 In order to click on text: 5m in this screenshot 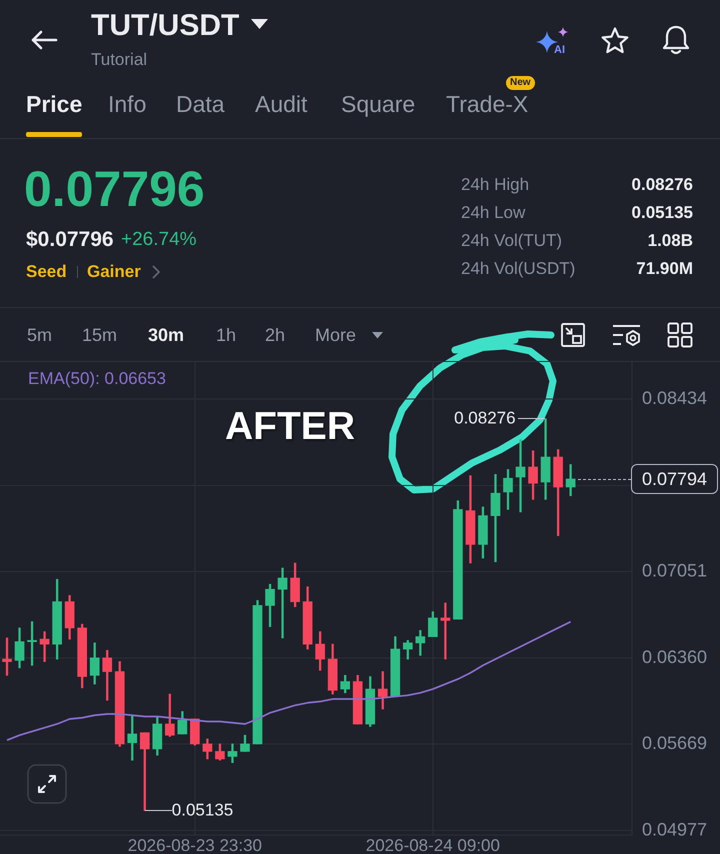, I will do `click(39, 335)`.